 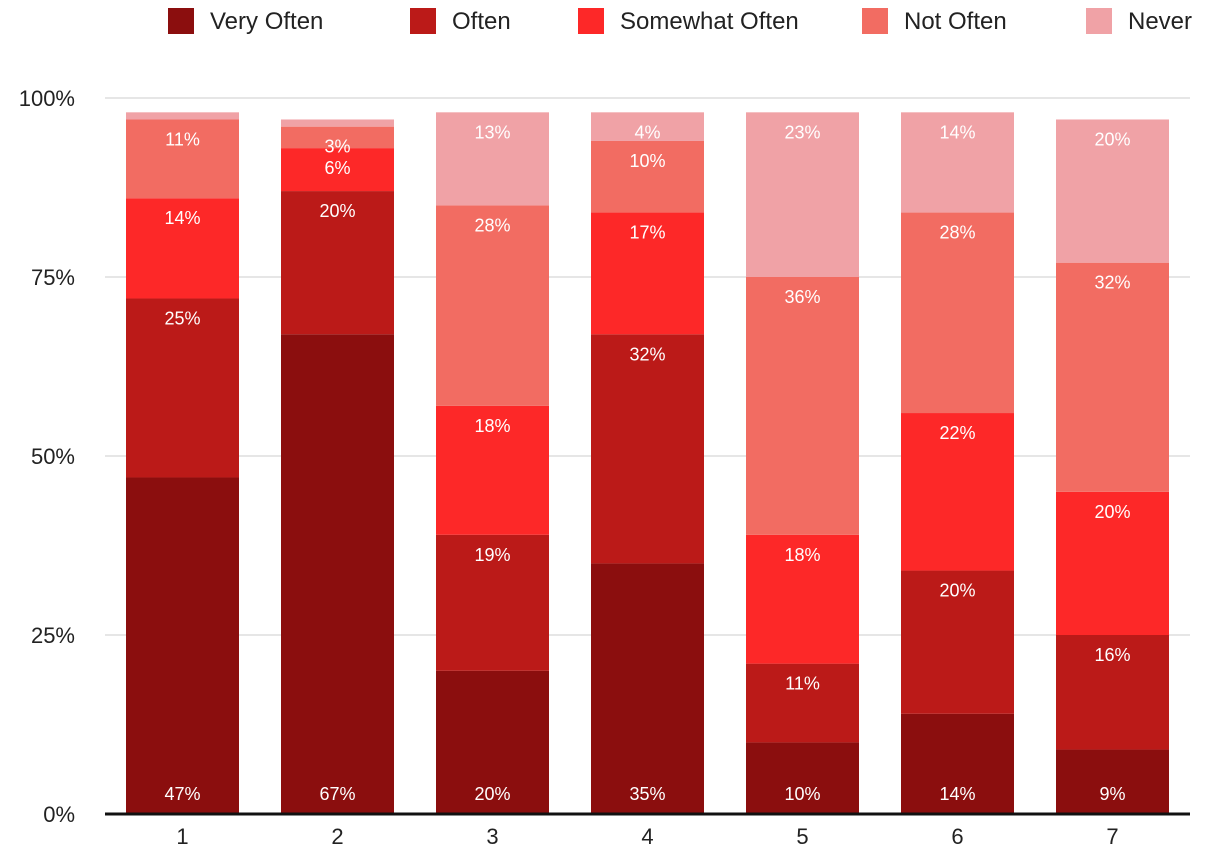 What do you see at coordinates (955, 21) in the screenshot?
I see `legend-label: Not Often` at bounding box center [955, 21].